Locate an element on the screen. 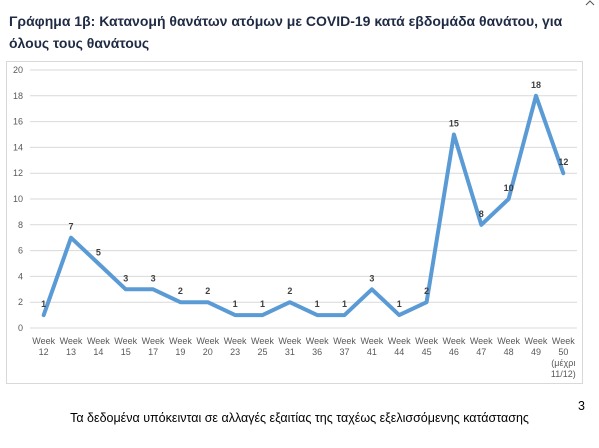 This screenshot has width=599, height=448. y-tick-label: 0 is located at coordinates (20, 328).